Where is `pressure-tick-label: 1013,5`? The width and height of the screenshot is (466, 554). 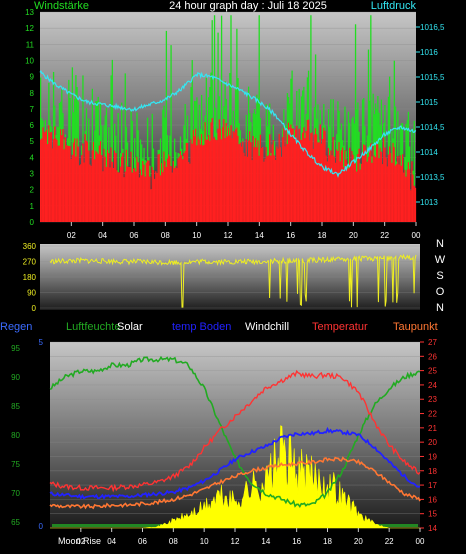 pressure-tick-label: 1013,5 is located at coordinates (432, 177).